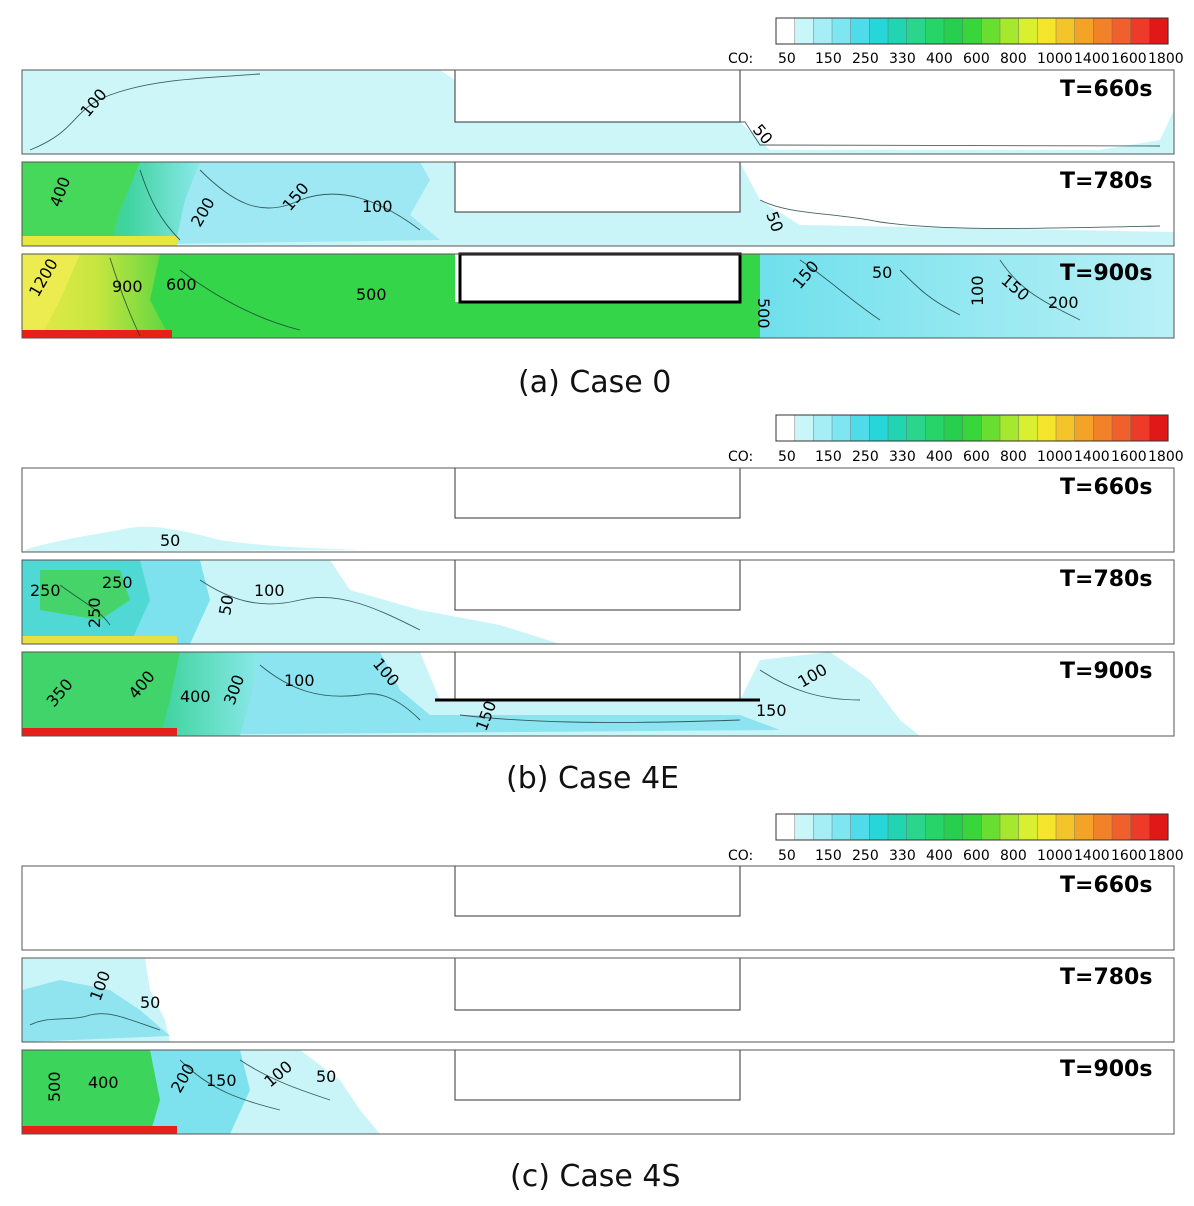  What do you see at coordinates (598, 510) in the screenshot?
I see `panel-t660: T=660s 50` at bounding box center [598, 510].